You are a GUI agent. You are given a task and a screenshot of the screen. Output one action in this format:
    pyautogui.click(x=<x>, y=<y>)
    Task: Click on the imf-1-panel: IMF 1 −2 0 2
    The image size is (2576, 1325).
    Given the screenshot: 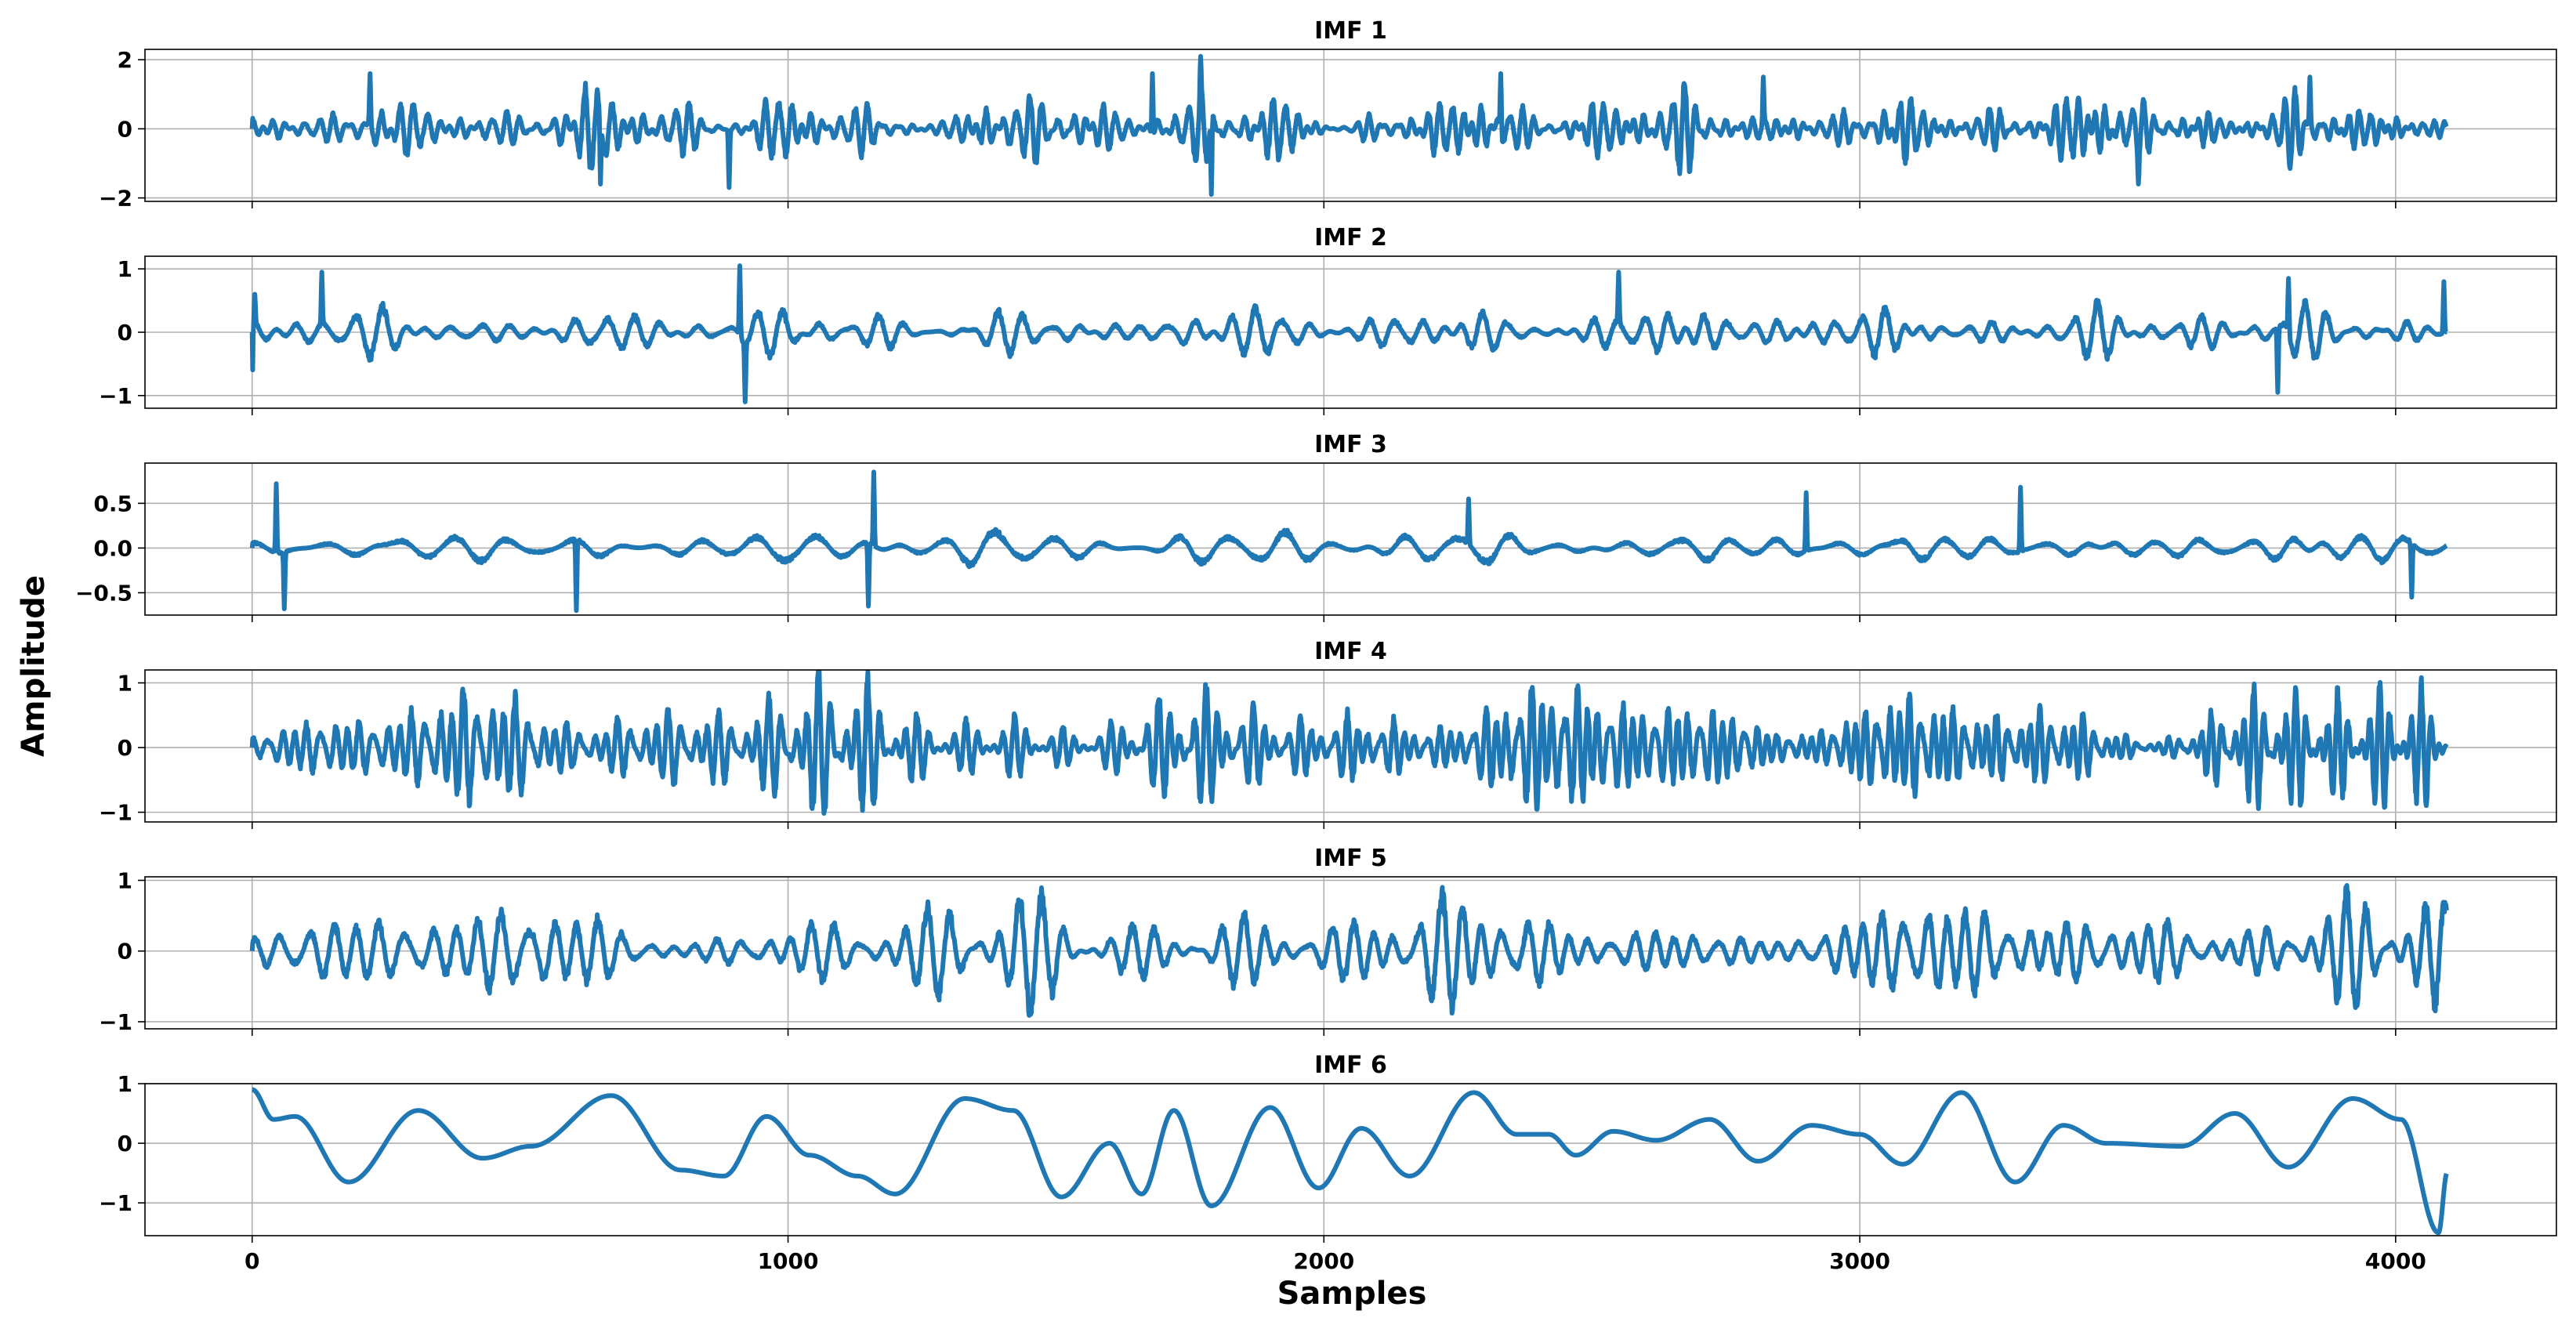 What is the action you would take?
    pyautogui.click(x=1328, y=114)
    